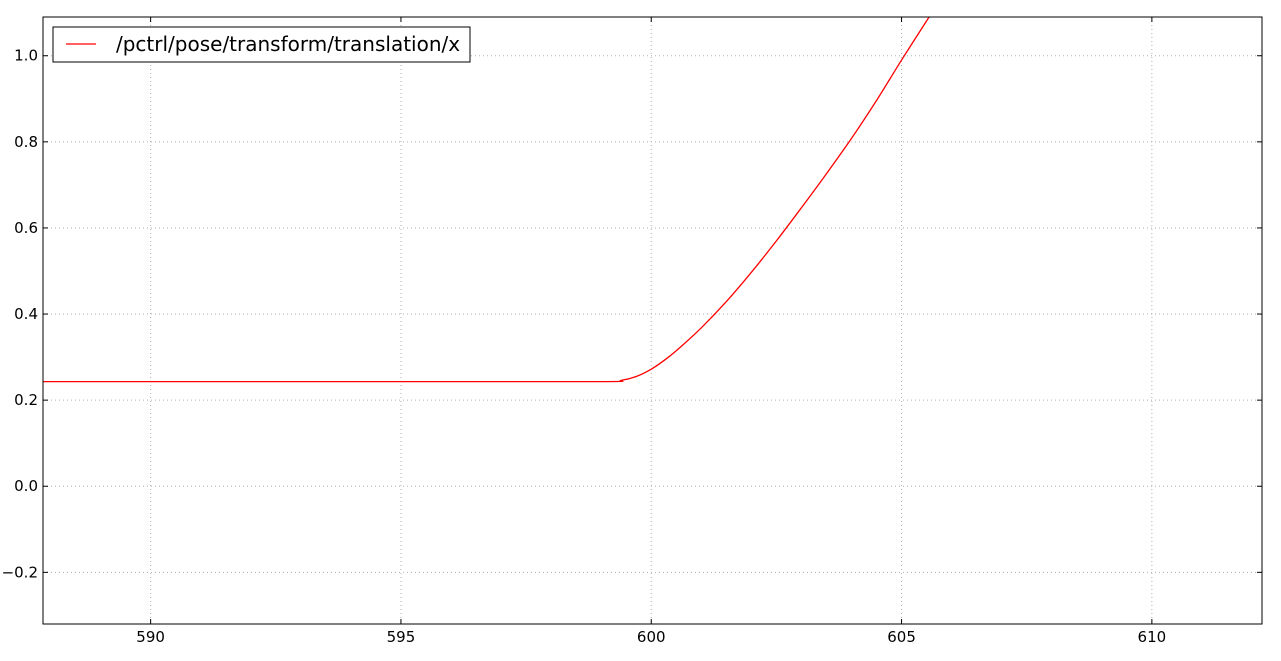 This screenshot has width=1281, height=661. Describe the element at coordinates (26, 314) in the screenshot. I see `y-tick-label: 0.4` at that location.